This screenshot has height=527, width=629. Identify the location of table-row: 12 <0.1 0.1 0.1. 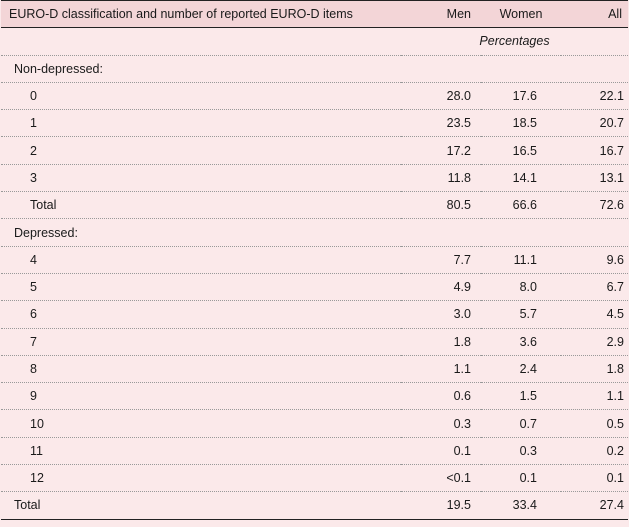
(314, 478).